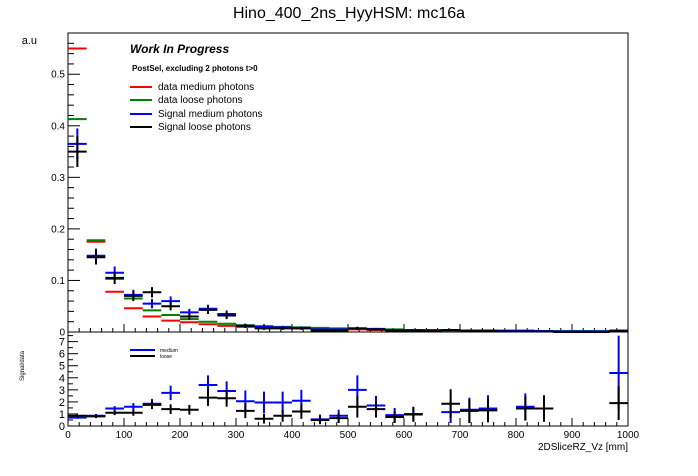 This screenshot has width=698, height=476. I want to click on x-tick-label: 300, so click(236, 435).